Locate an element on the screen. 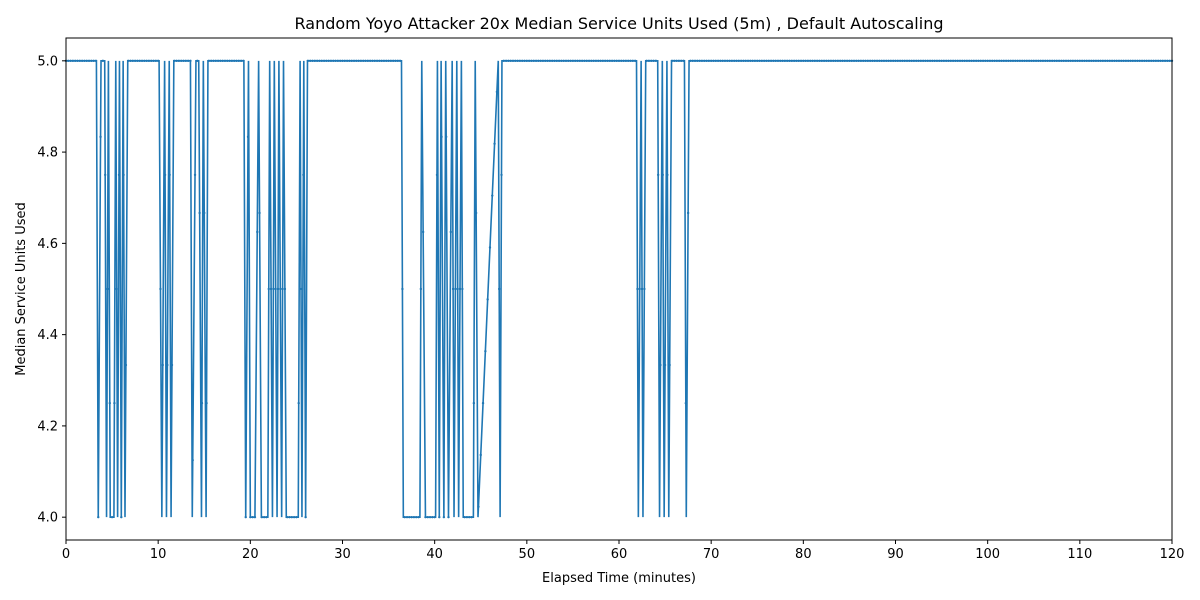 This screenshot has width=1200, height=600. y-tick-label: 5.0 is located at coordinates (47, 61).